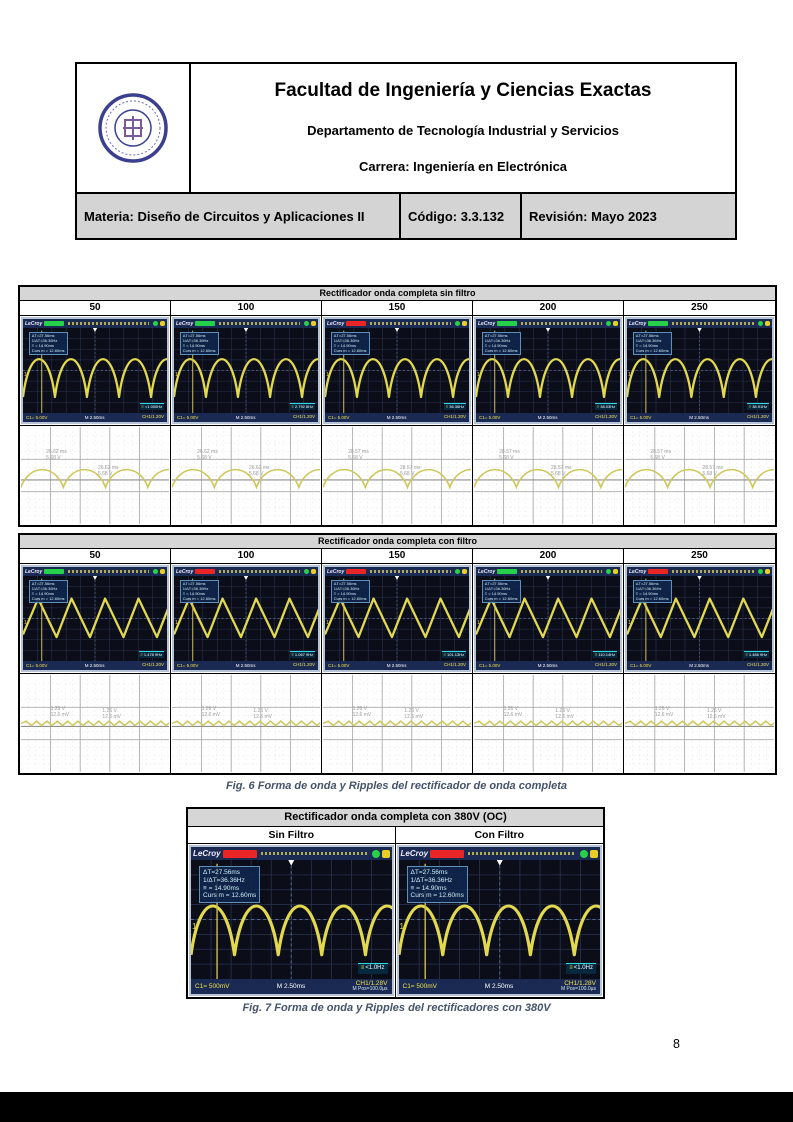 This screenshot has width=793, height=1122. Describe the element at coordinates (499, 835) in the screenshot. I see `column-header: Con Filtro` at that location.